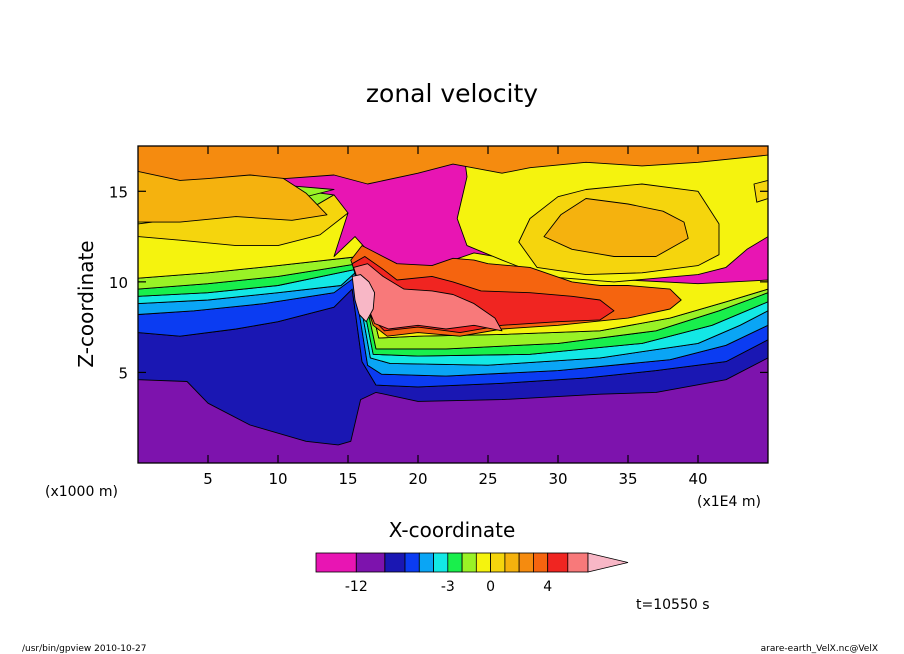  What do you see at coordinates (86, 303) in the screenshot?
I see `y-axis-label: Z-coordinate` at bounding box center [86, 303].